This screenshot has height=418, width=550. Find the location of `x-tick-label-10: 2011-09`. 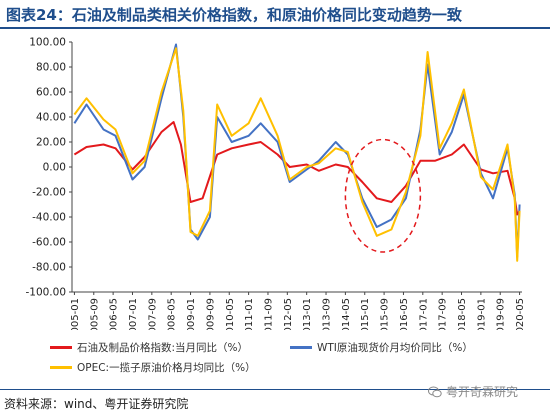

x-tick-label-10: 2011-09 is located at coordinates (268, 314).